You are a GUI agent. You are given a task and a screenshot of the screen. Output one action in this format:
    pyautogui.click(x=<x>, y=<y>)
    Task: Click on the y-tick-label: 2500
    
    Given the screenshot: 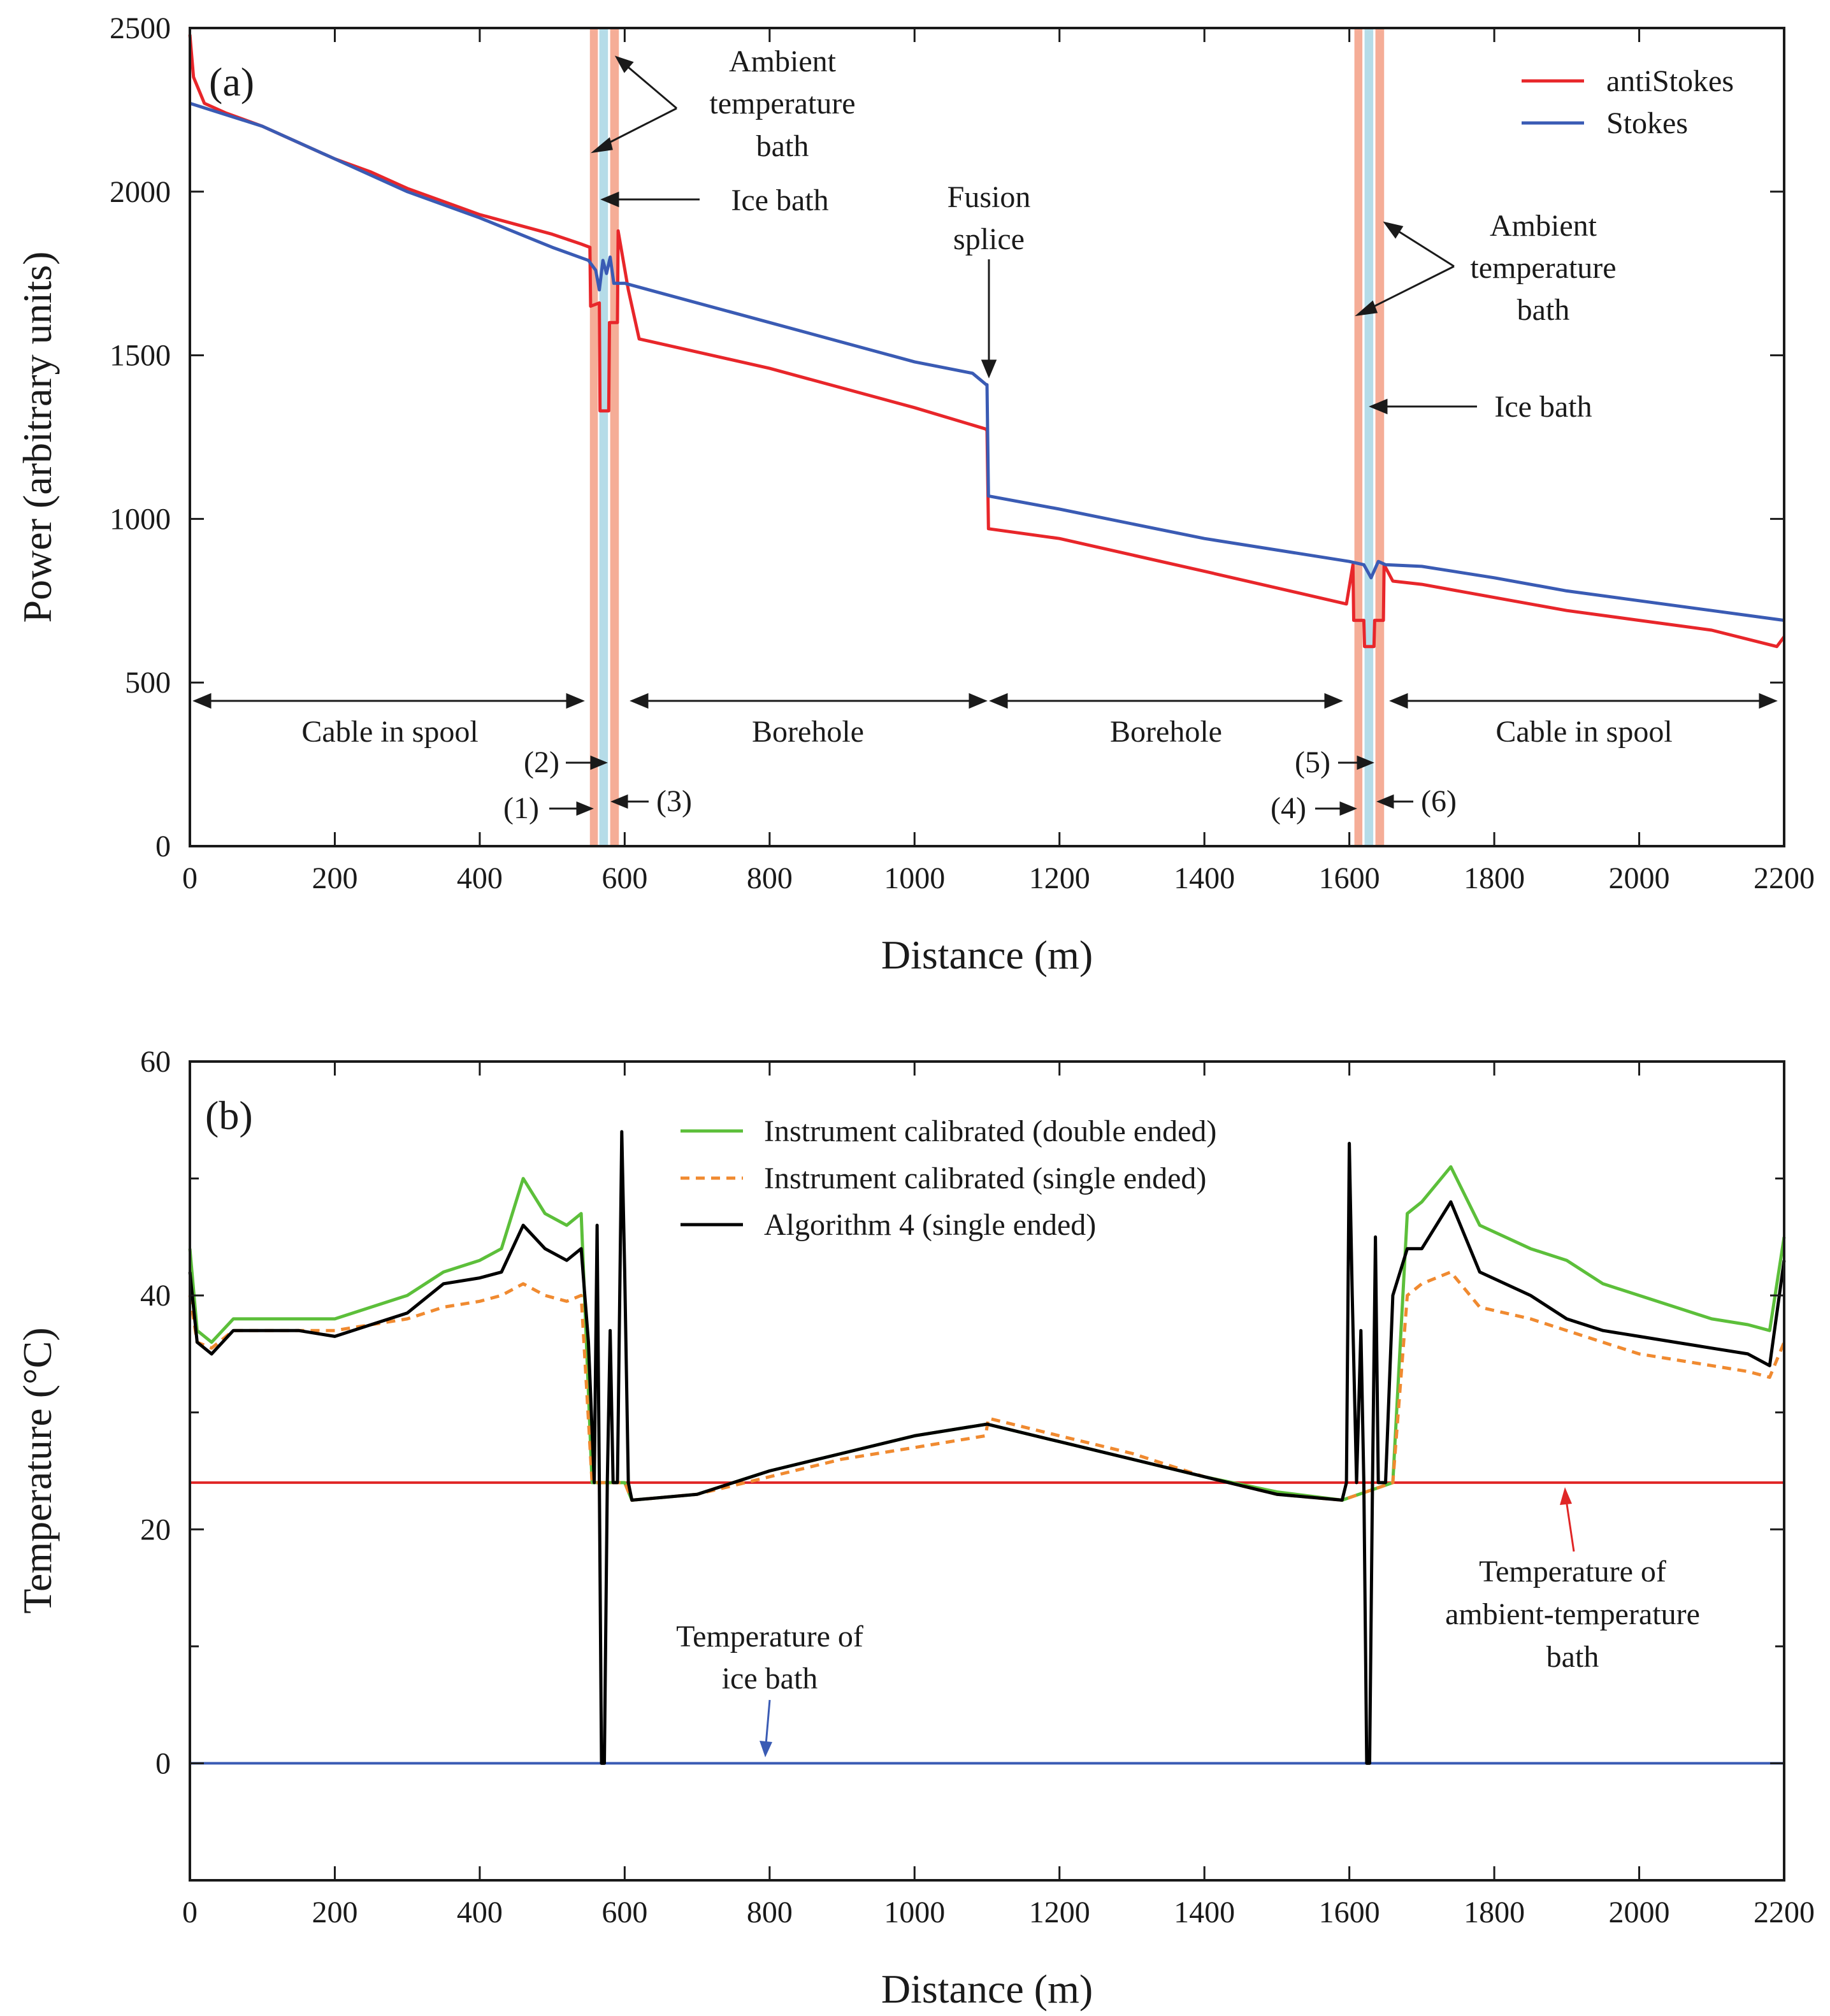 What is the action you would take?
    pyautogui.click(x=141, y=28)
    